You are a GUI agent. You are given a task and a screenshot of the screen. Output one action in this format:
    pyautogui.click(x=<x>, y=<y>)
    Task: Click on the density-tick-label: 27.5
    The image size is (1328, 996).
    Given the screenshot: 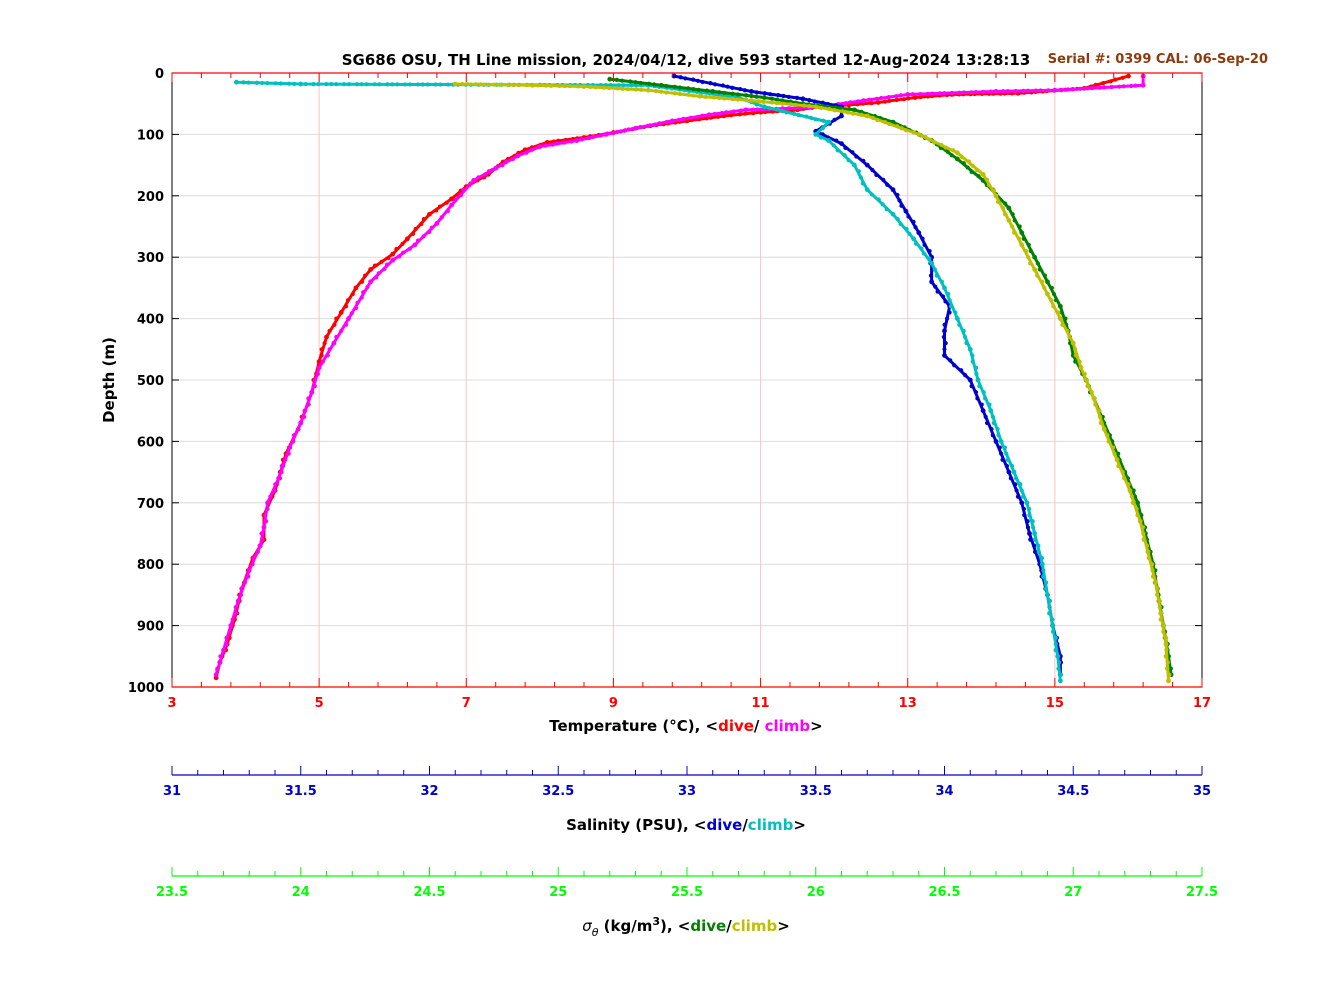 What is the action you would take?
    pyautogui.click(x=1202, y=892)
    